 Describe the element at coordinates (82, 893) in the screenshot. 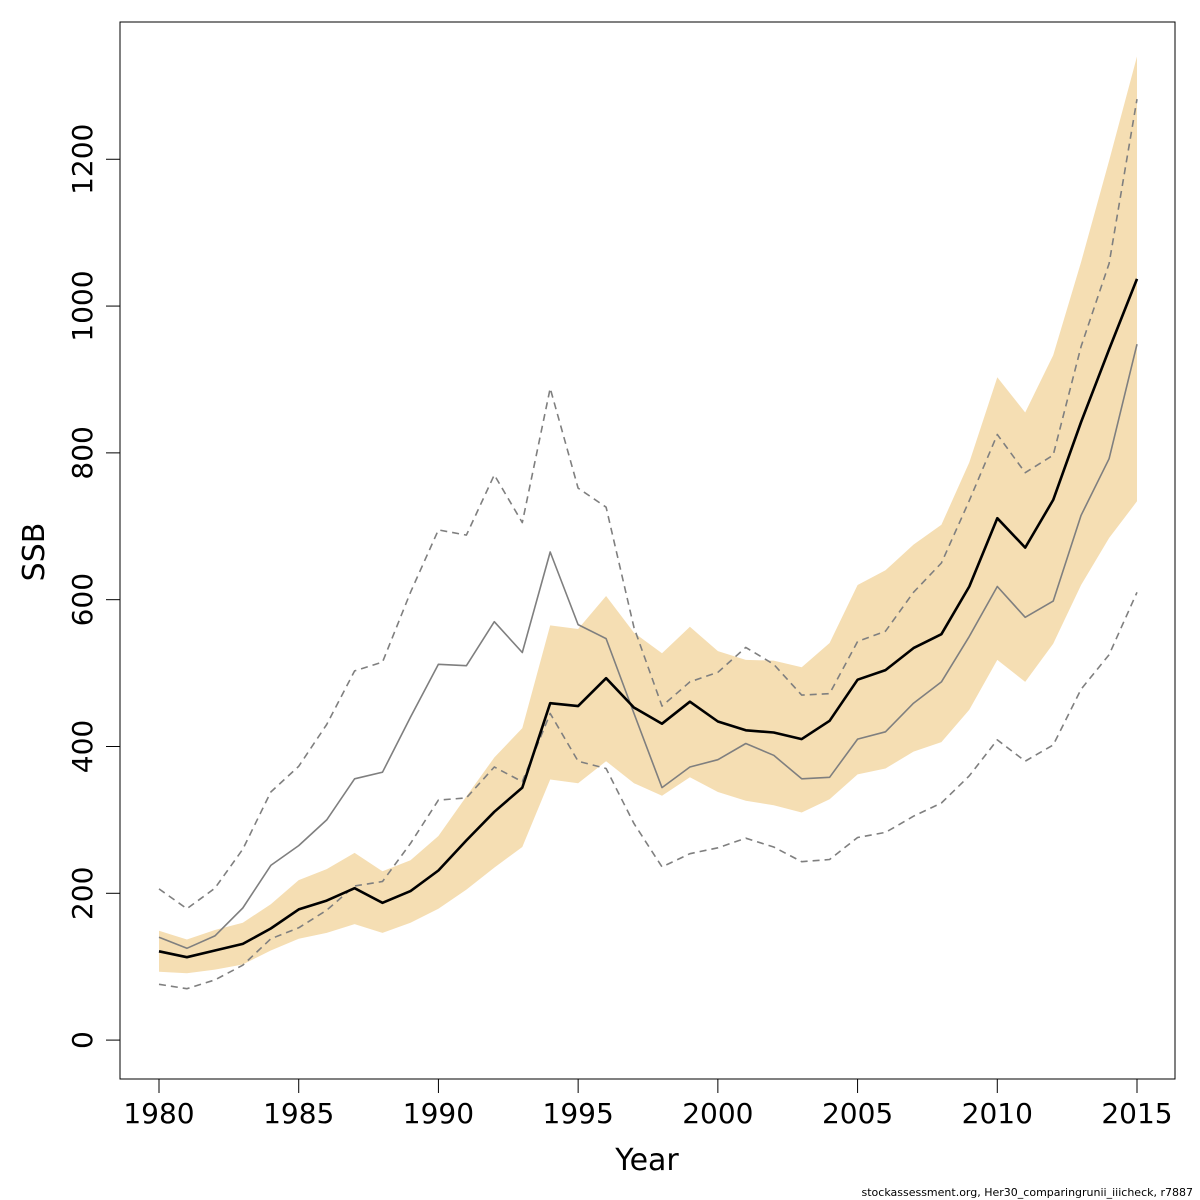

I see `y-tick-label: 200` at that location.